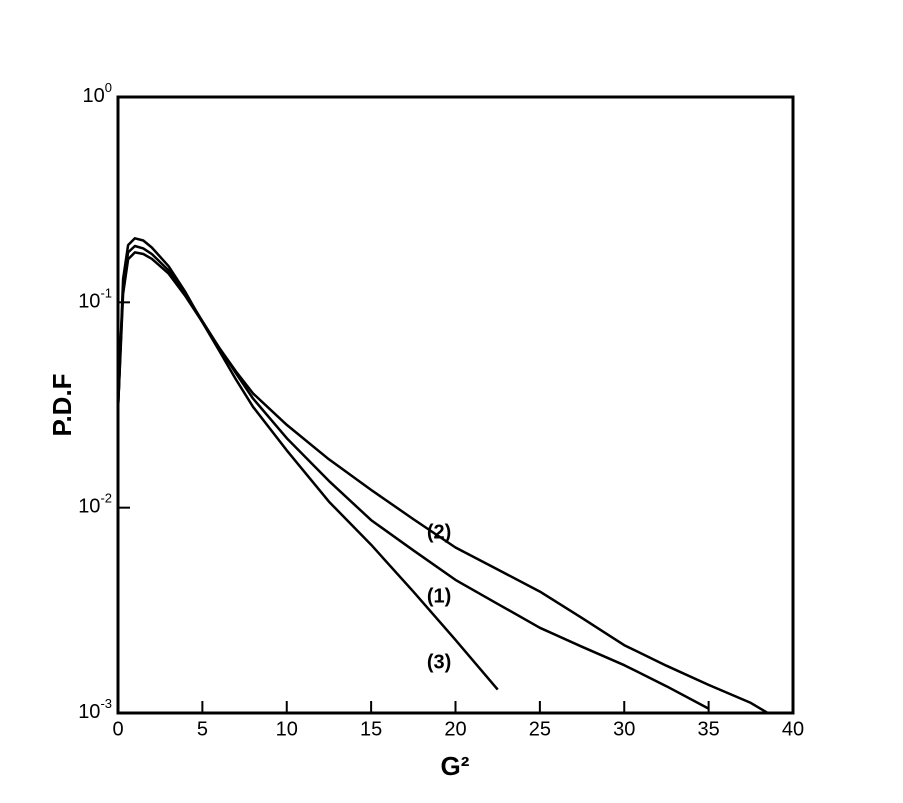 This screenshot has width=903, height=803. I want to click on x-tick-label: 30, so click(624, 729).